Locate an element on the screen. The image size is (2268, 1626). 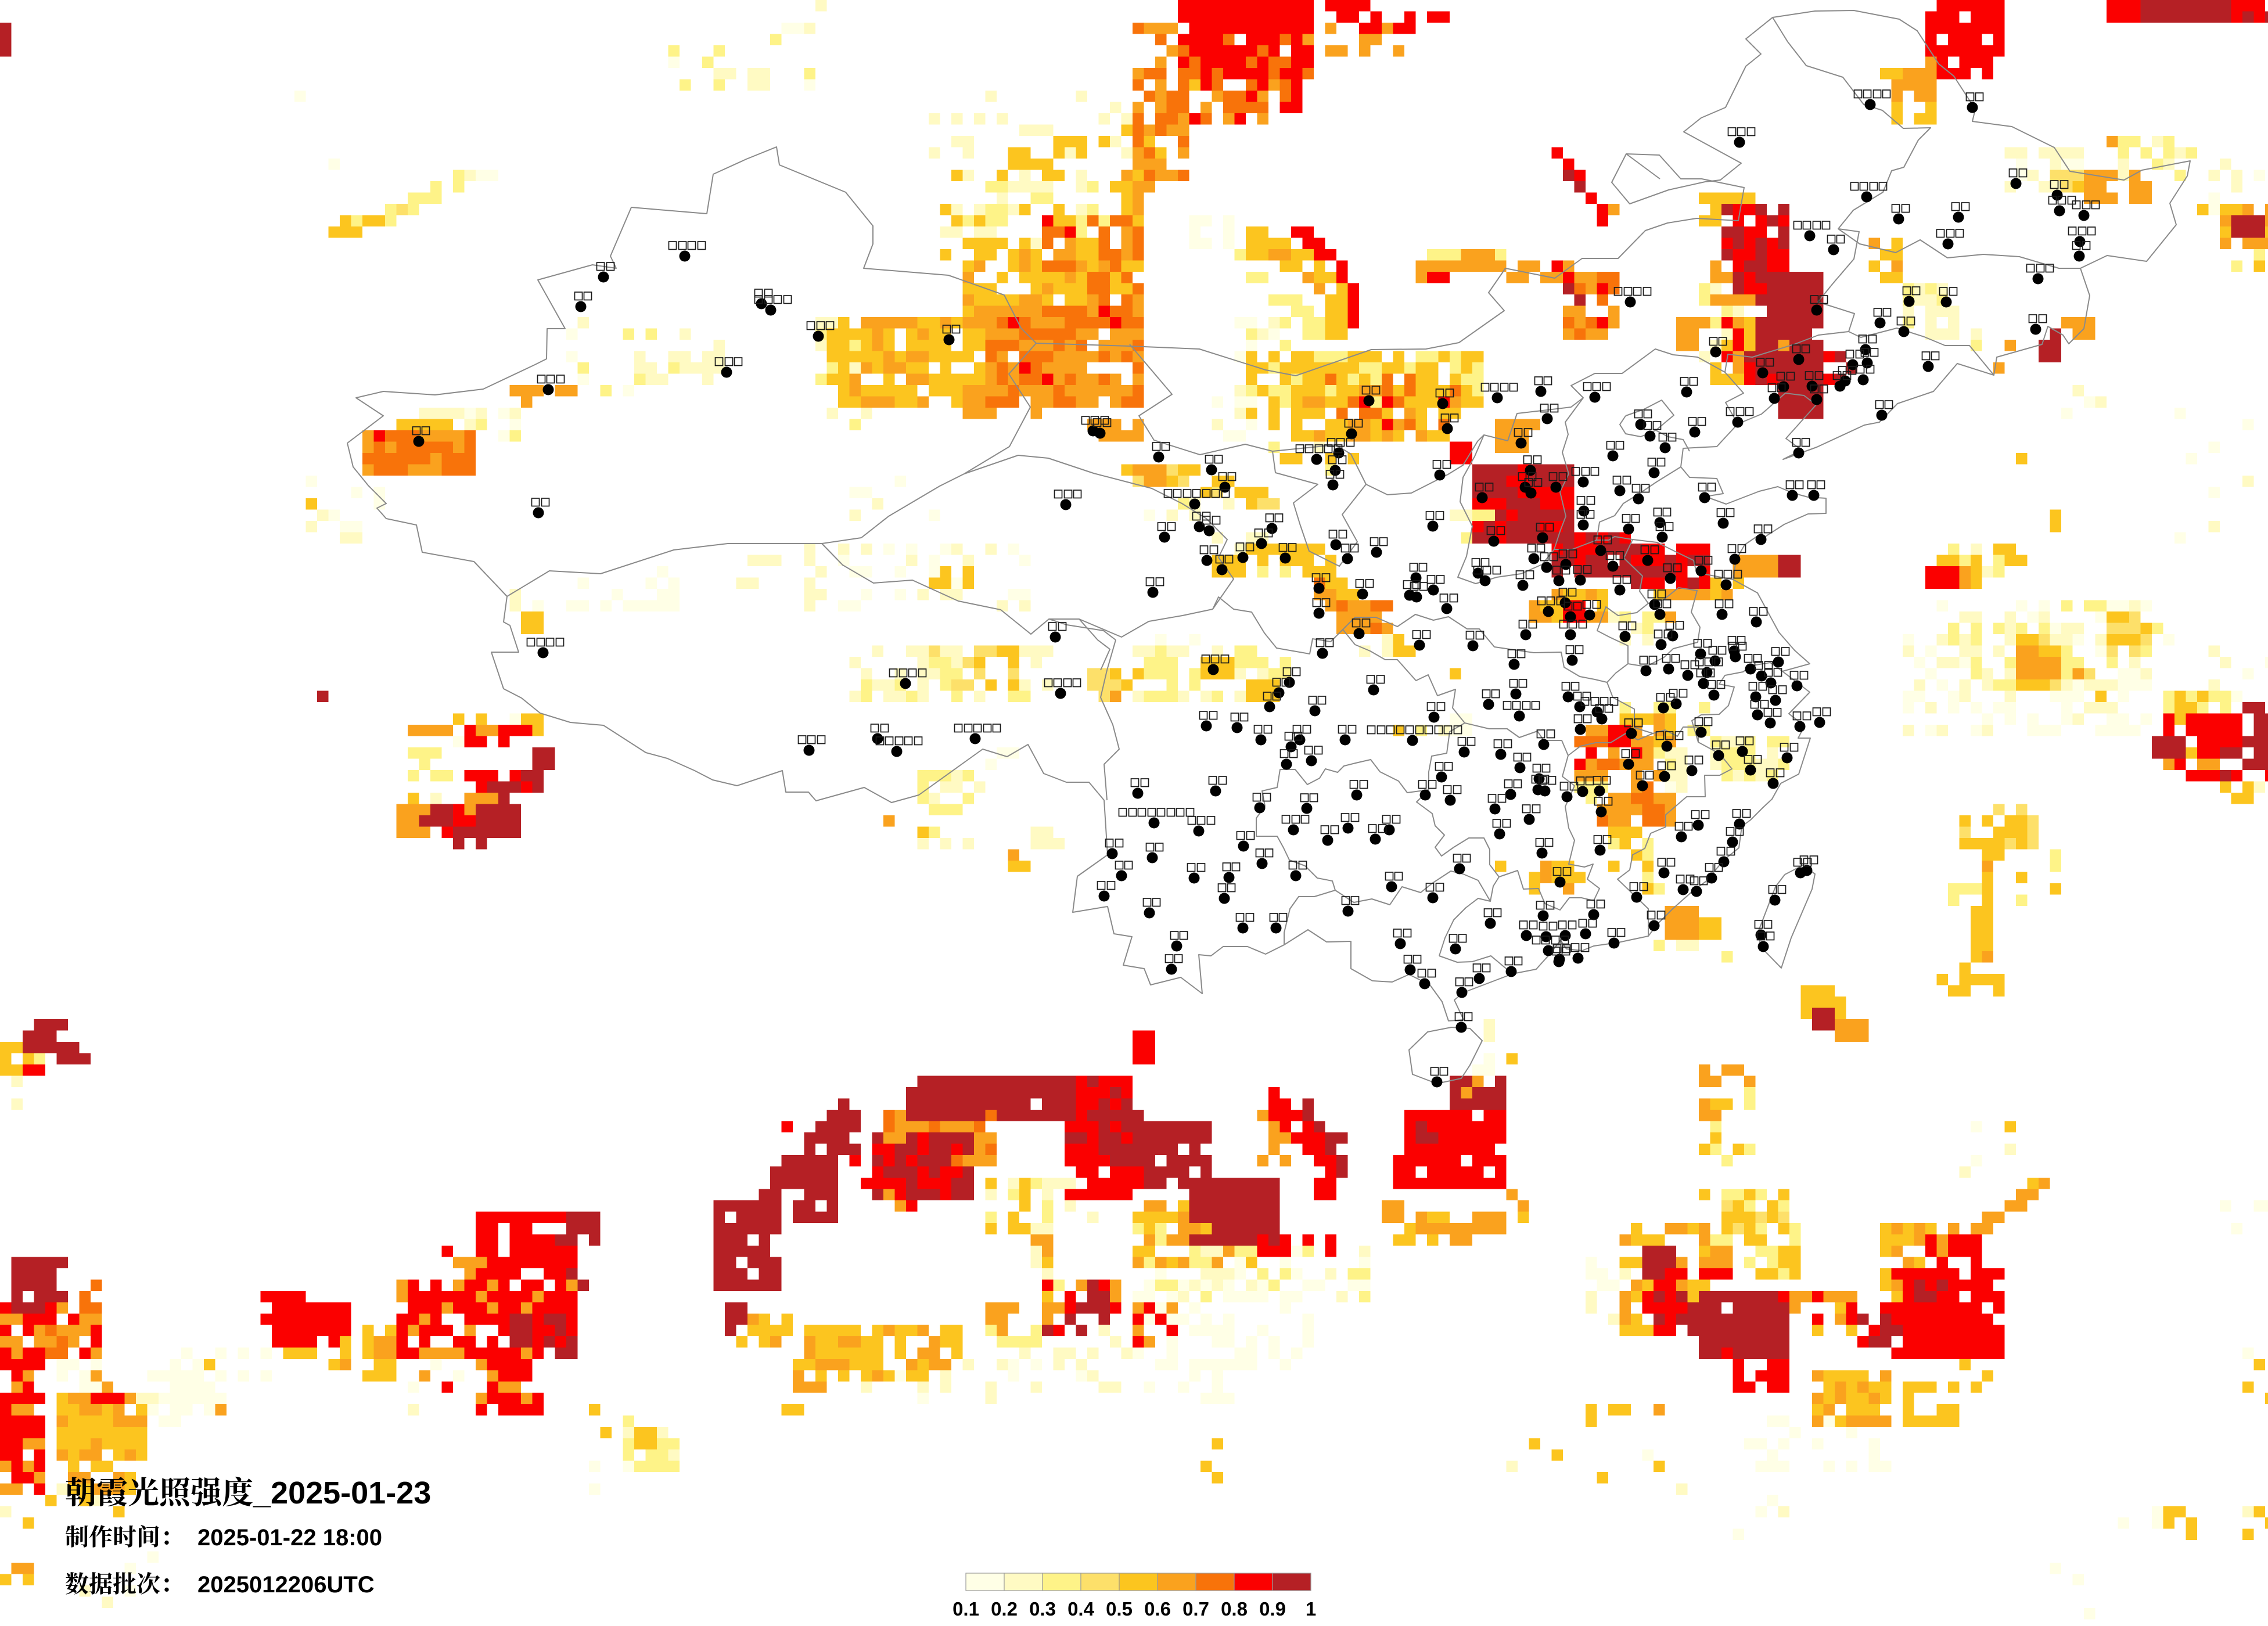
svg-text: 0.7 is located at coordinates (1195, 1609).